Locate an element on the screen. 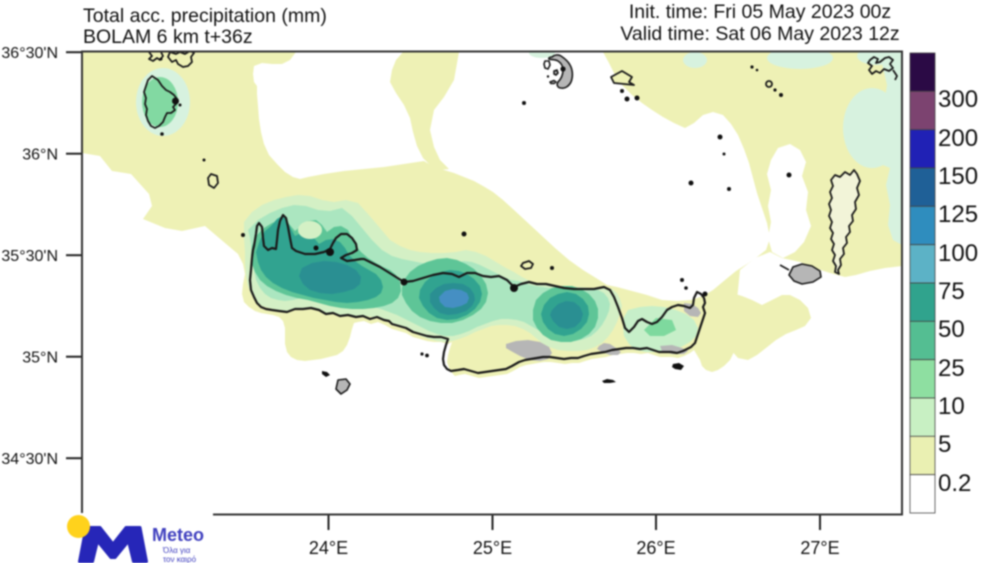 Image resolution: width=990 pixels, height=563 pixels. svg-text: 125 is located at coordinates (958, 214).